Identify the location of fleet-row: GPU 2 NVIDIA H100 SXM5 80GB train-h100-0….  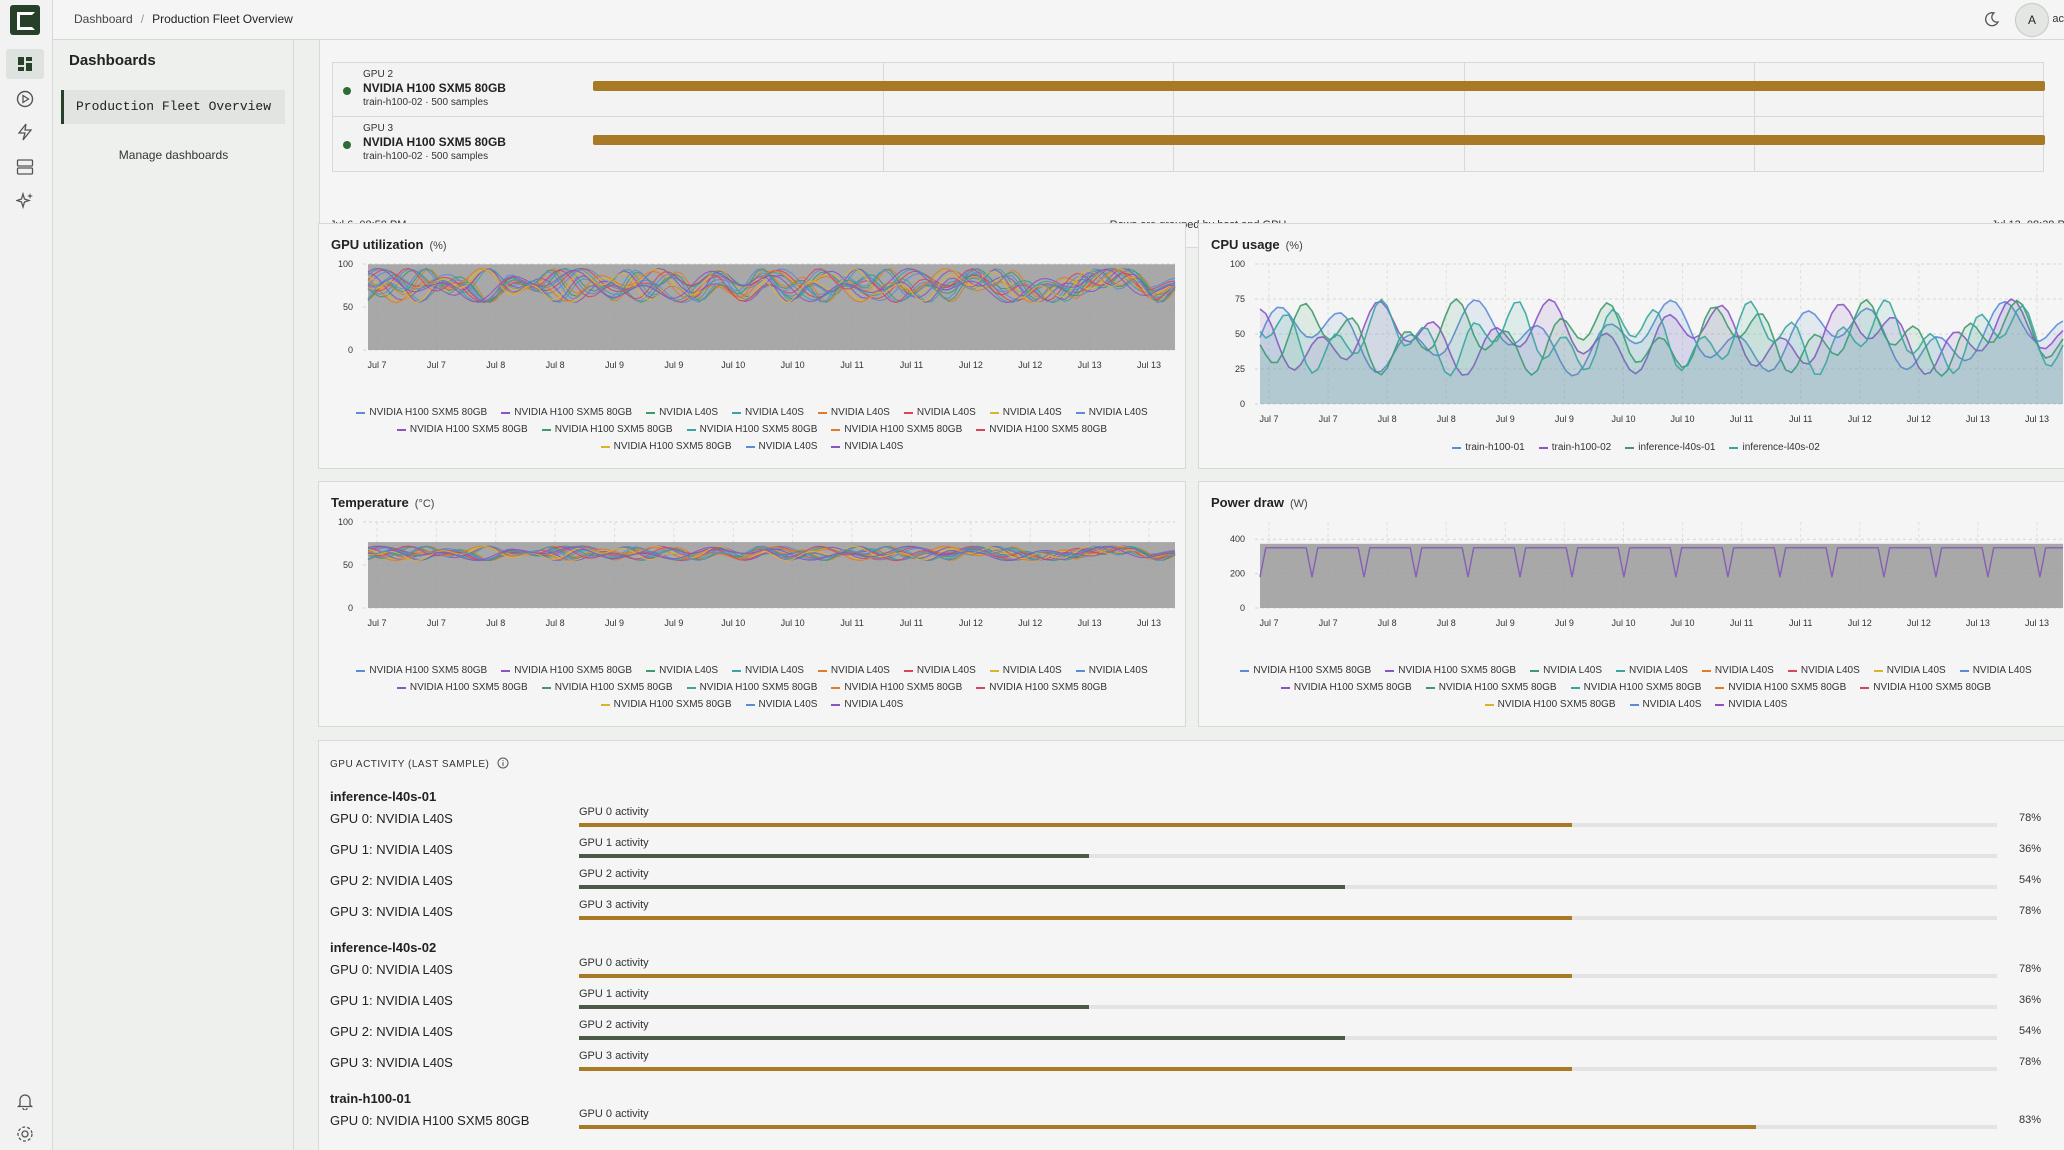
(1188, 90).